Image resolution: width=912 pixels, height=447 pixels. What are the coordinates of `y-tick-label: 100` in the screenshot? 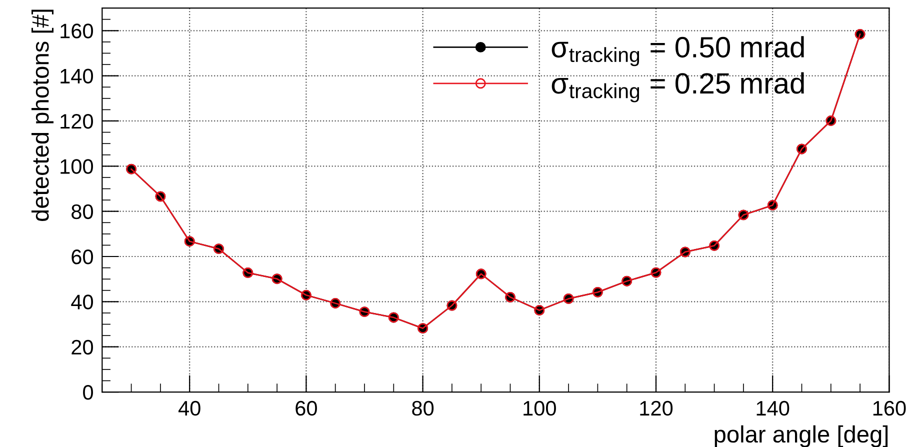 It's located at (76, 166).